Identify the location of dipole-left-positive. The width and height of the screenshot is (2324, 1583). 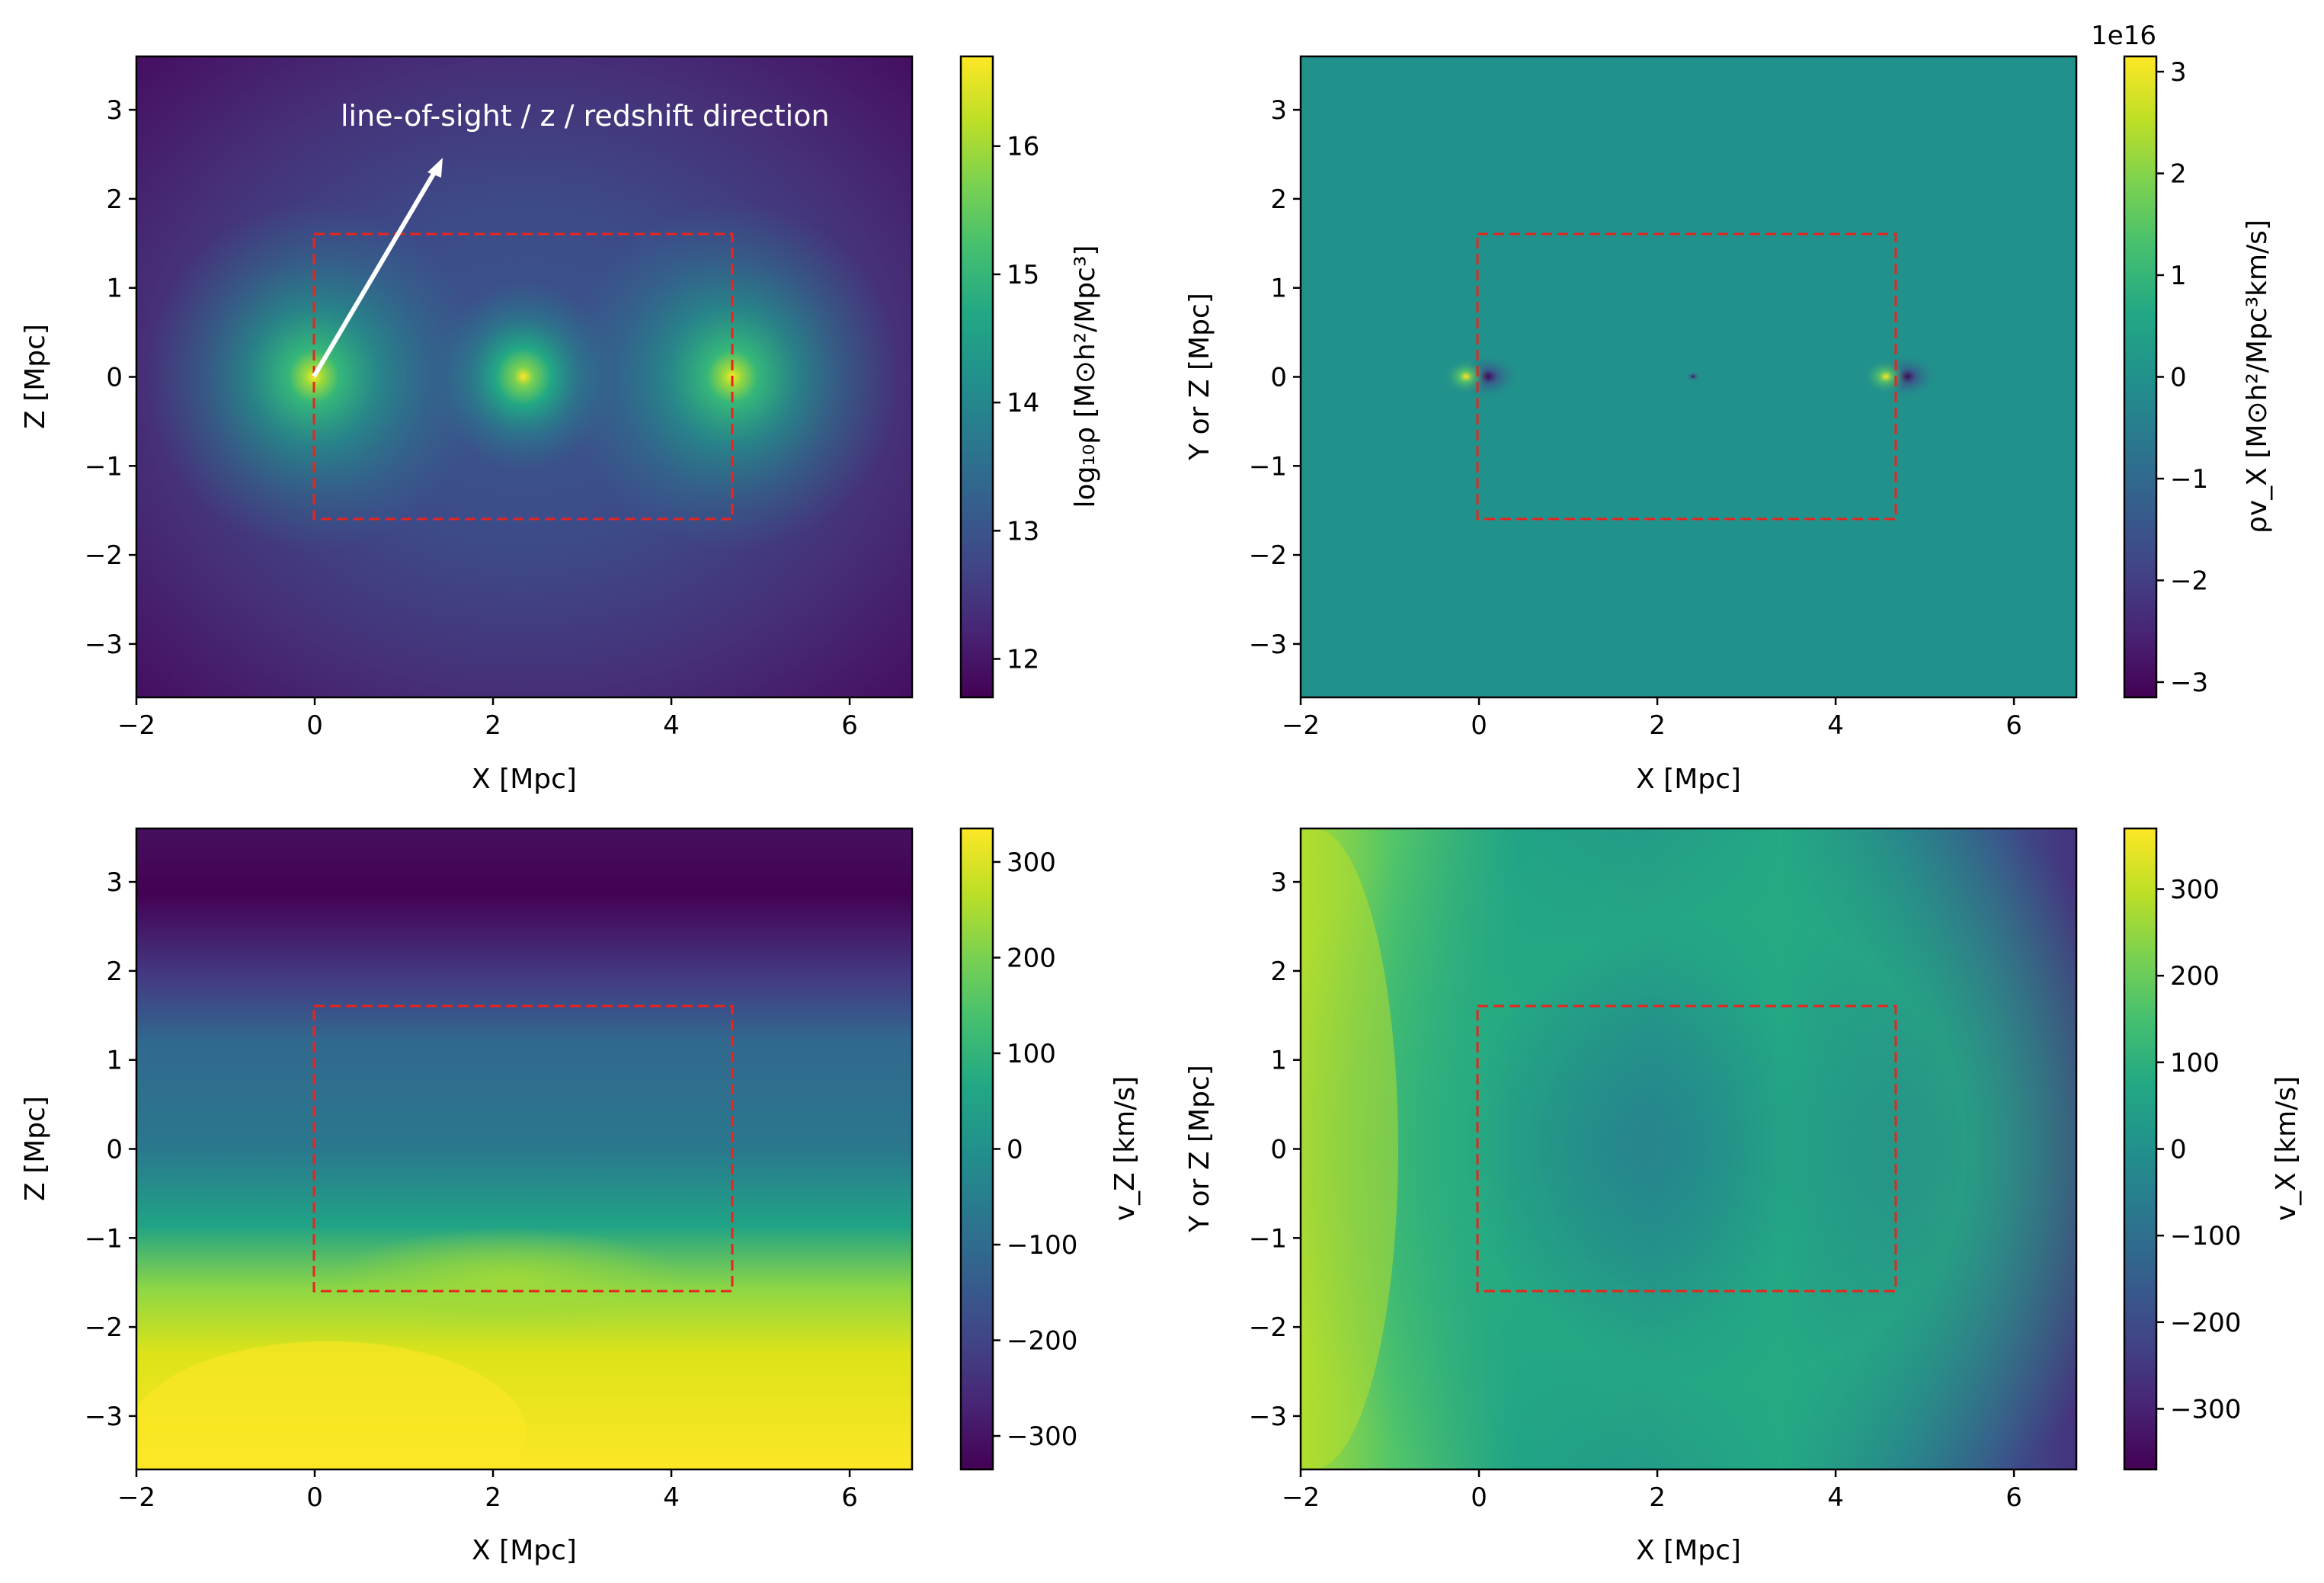
(1466, 376).